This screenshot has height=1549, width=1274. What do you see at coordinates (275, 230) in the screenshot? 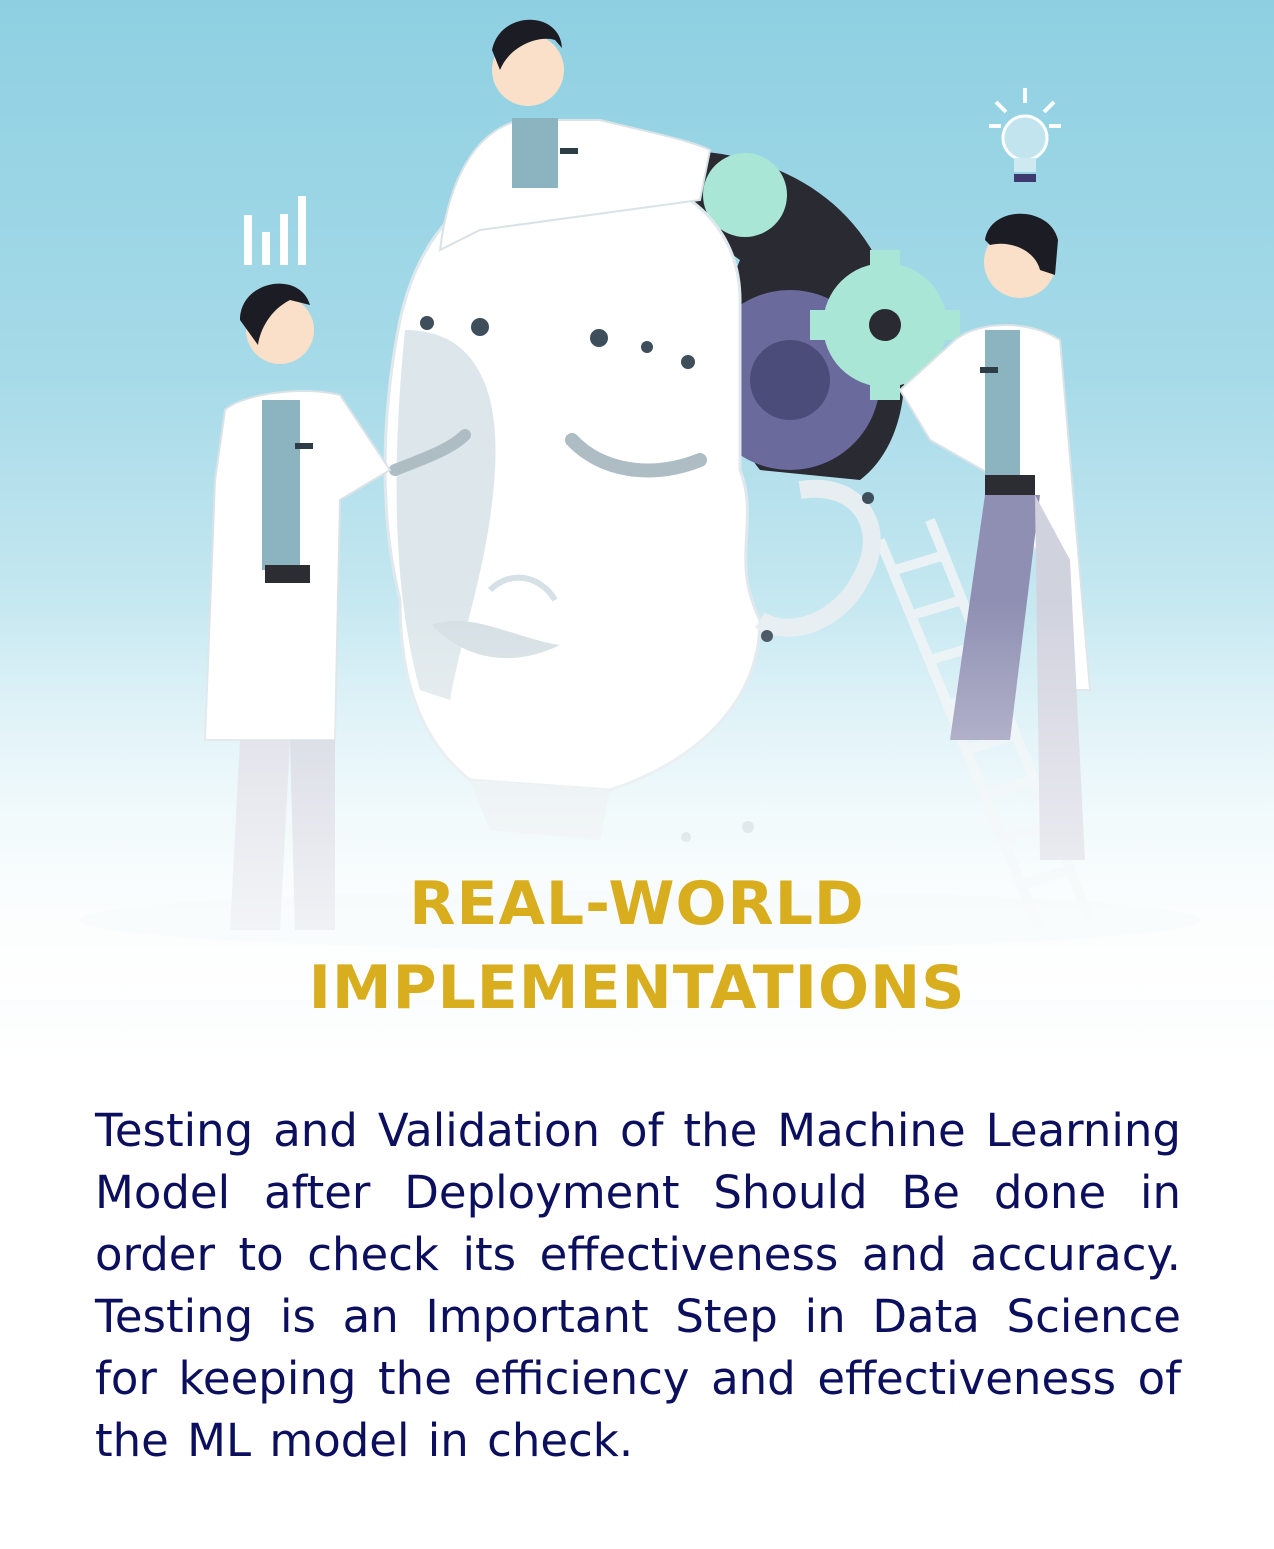
I see `bar-chart-icon` at bounding box center [275, 230].